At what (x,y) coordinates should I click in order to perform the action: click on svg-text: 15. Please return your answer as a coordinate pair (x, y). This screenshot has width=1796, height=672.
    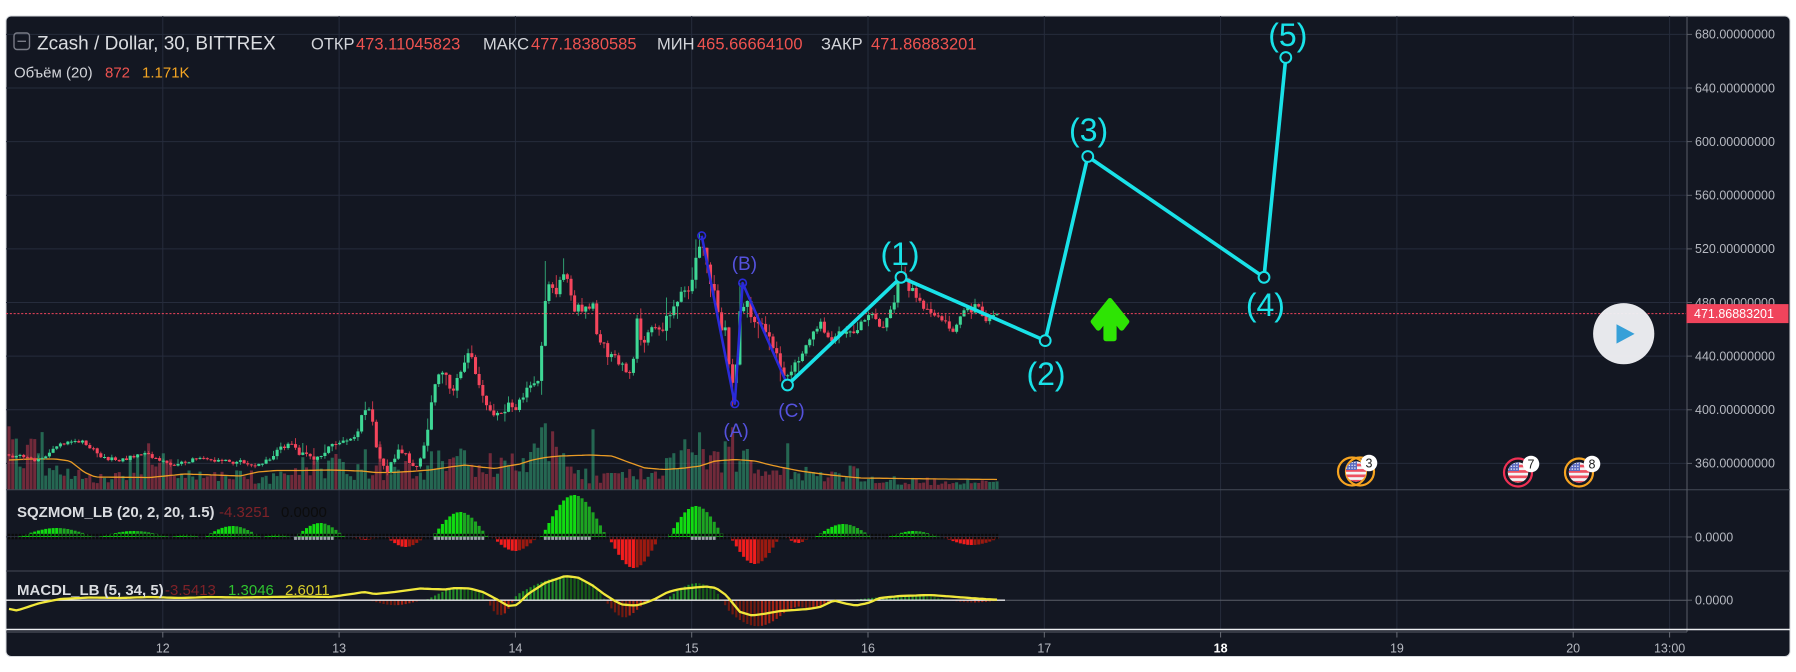
    Looking at the image, I should click on (692, 649).